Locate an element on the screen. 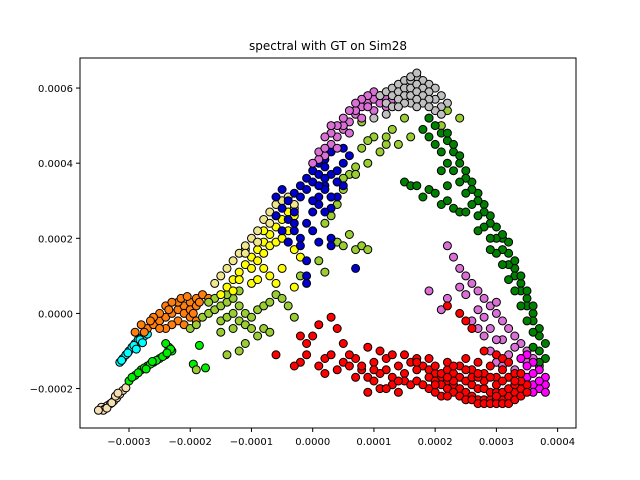  chart-title: spectral with GT on Sim28 is located at coordinates (328, 46).